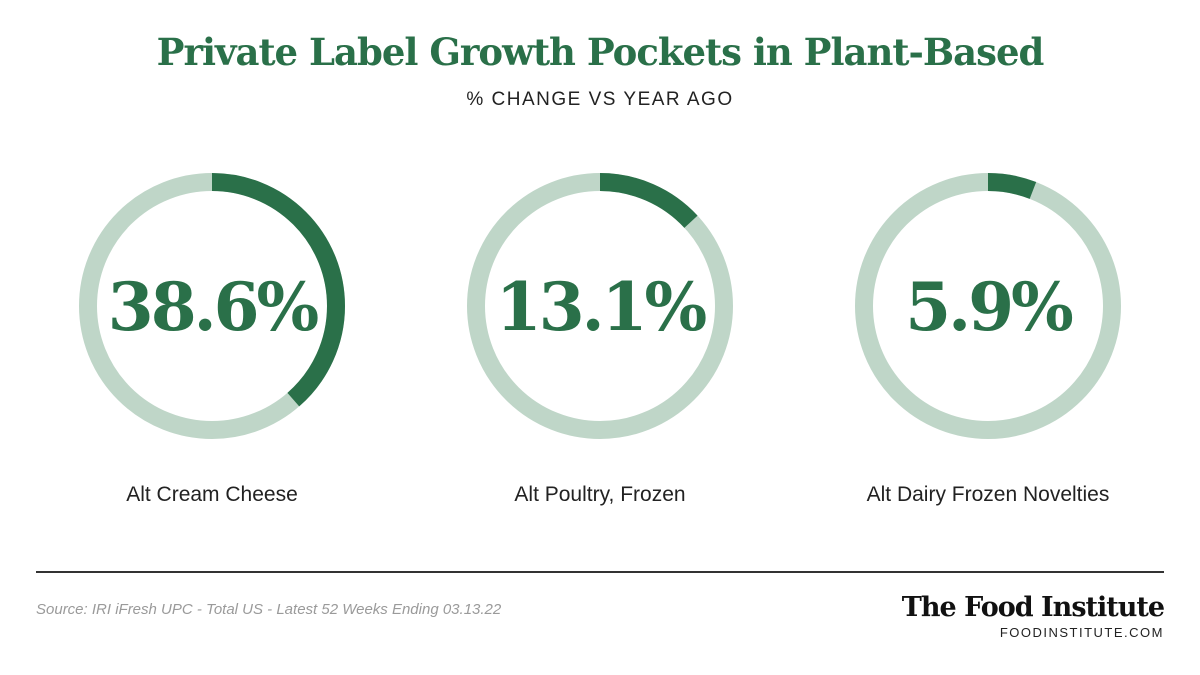 This screenshot has width=1200, height=675. I want to click on donut-1: 38.6% Alt Cream Cheese, so click(212, 339).